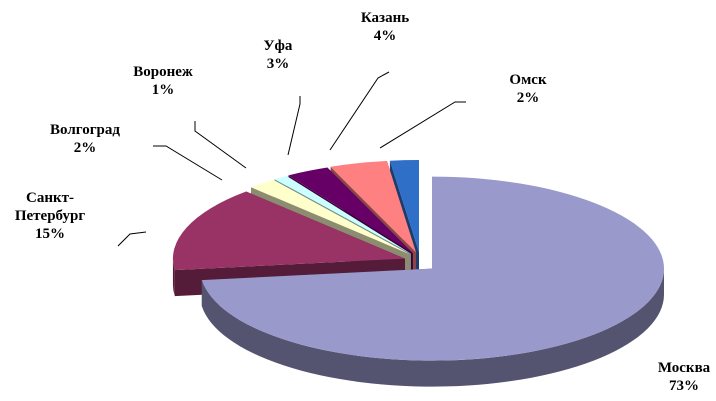 The width and height of the screenshot is (716, 401). I want to click on value-label: 4%, so click(385, 36).